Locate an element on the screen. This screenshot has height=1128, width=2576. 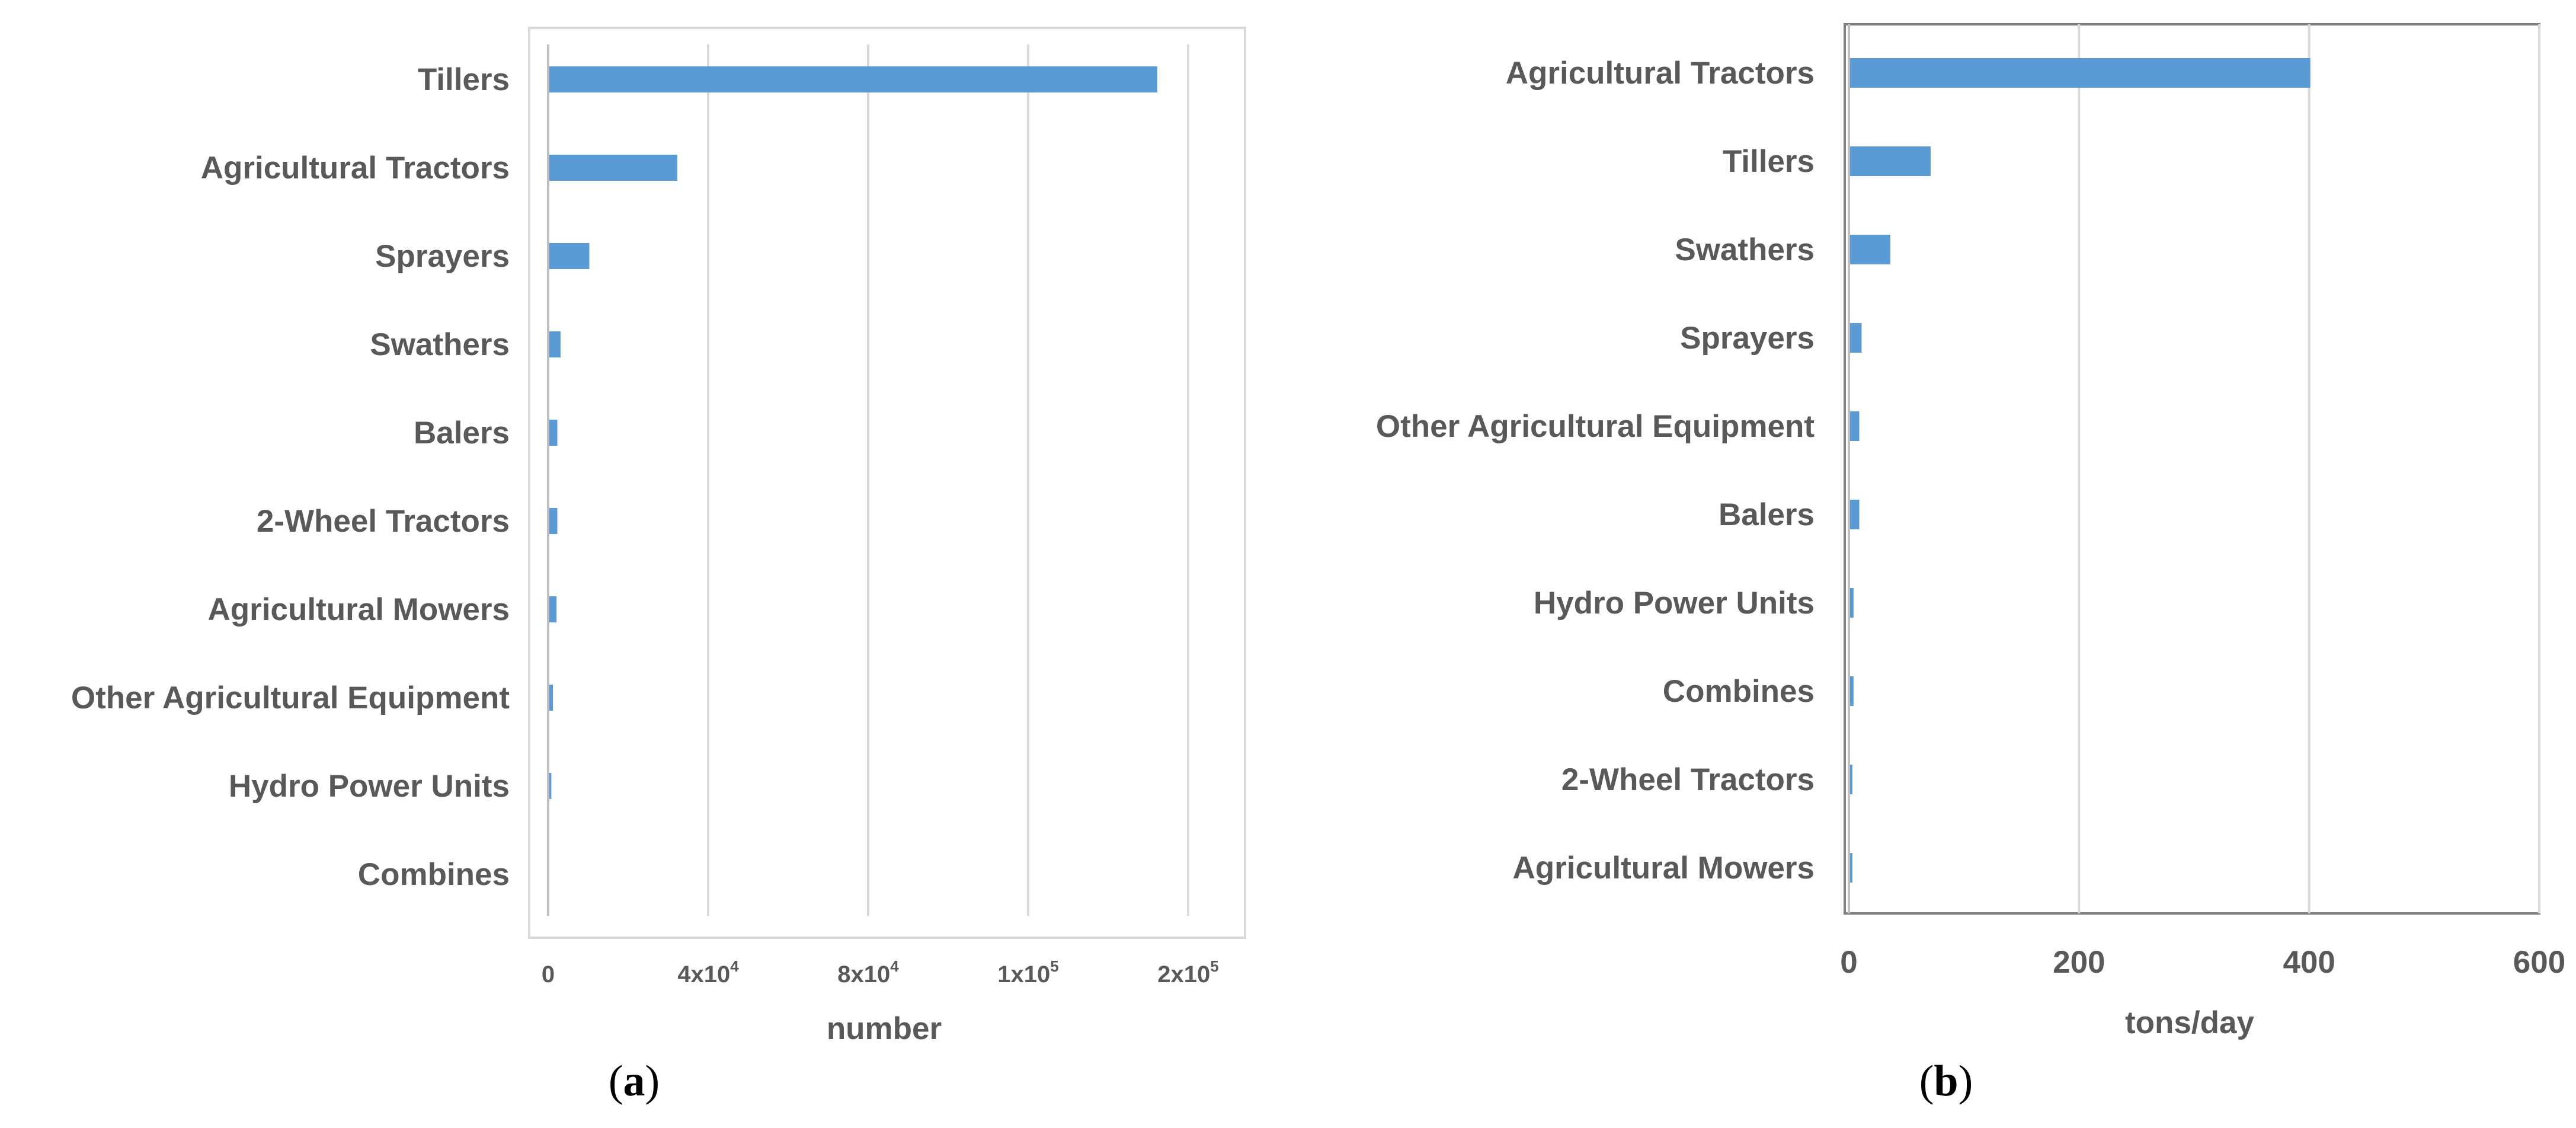
chart-b-tick-labels: 0 200 400 600 is located at coordinates (2202, 962).